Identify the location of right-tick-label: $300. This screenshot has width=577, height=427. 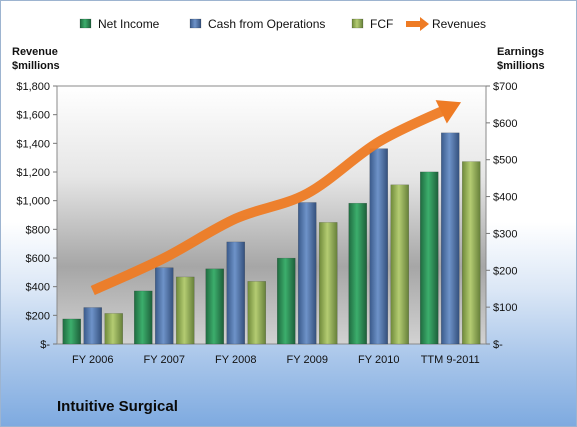
(505, 234).